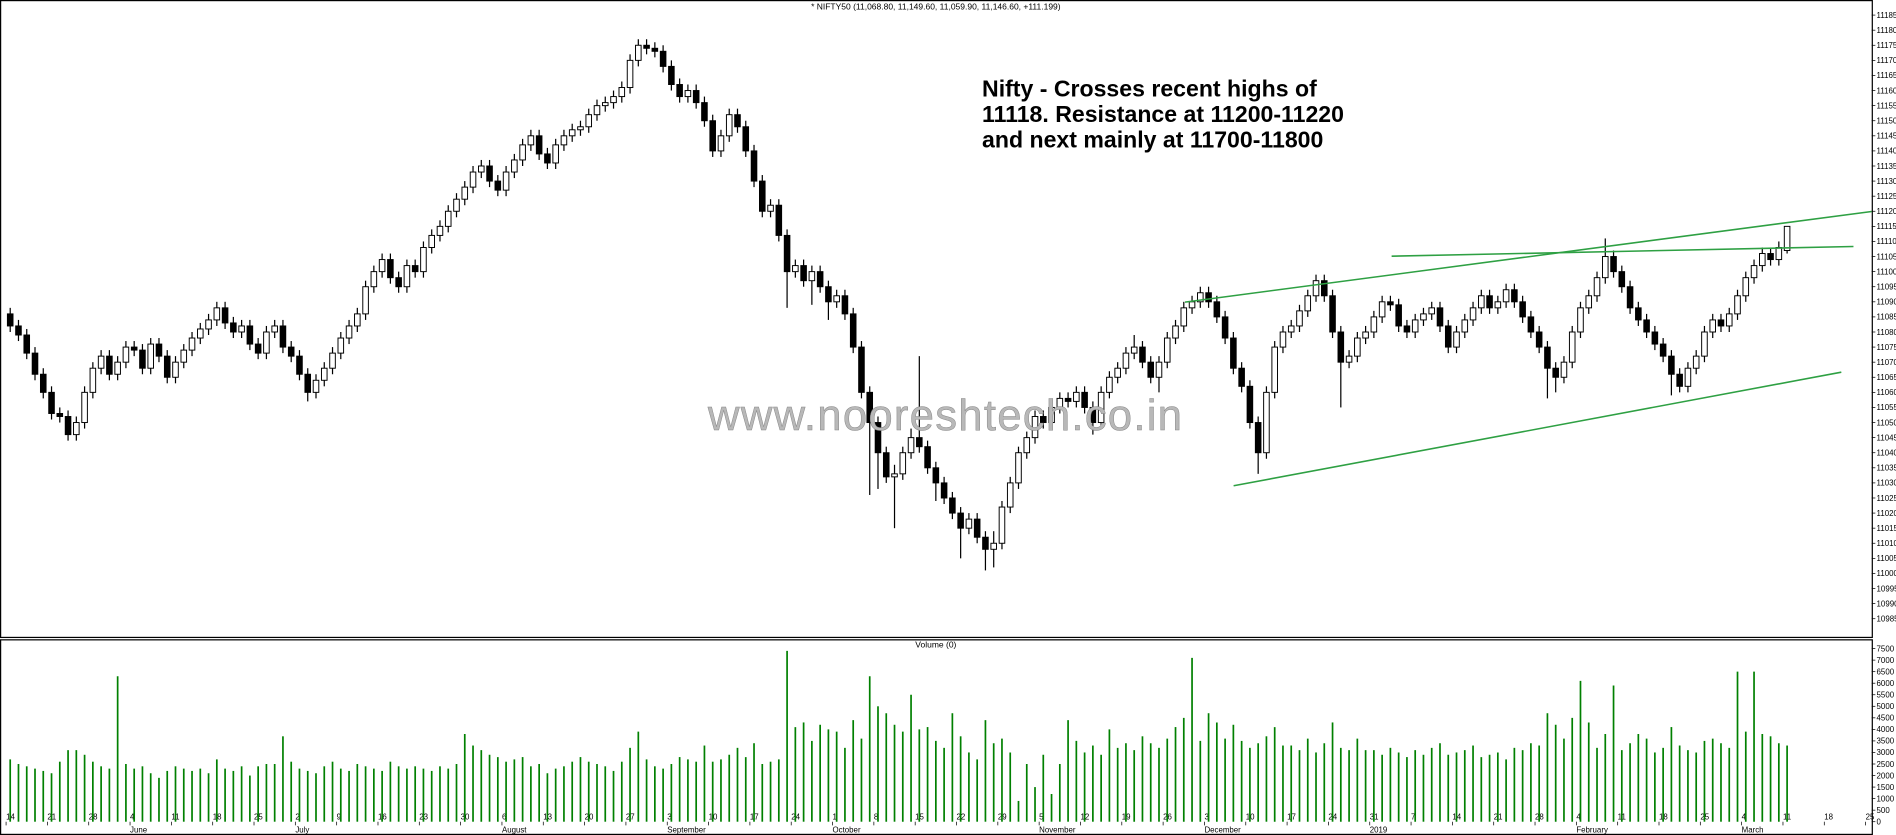 The width and height of the screenshot is (1896, 835). Describe the element at coordinates (876, 816) in the screenshot. I see `x-tick-label: 8` at that location.